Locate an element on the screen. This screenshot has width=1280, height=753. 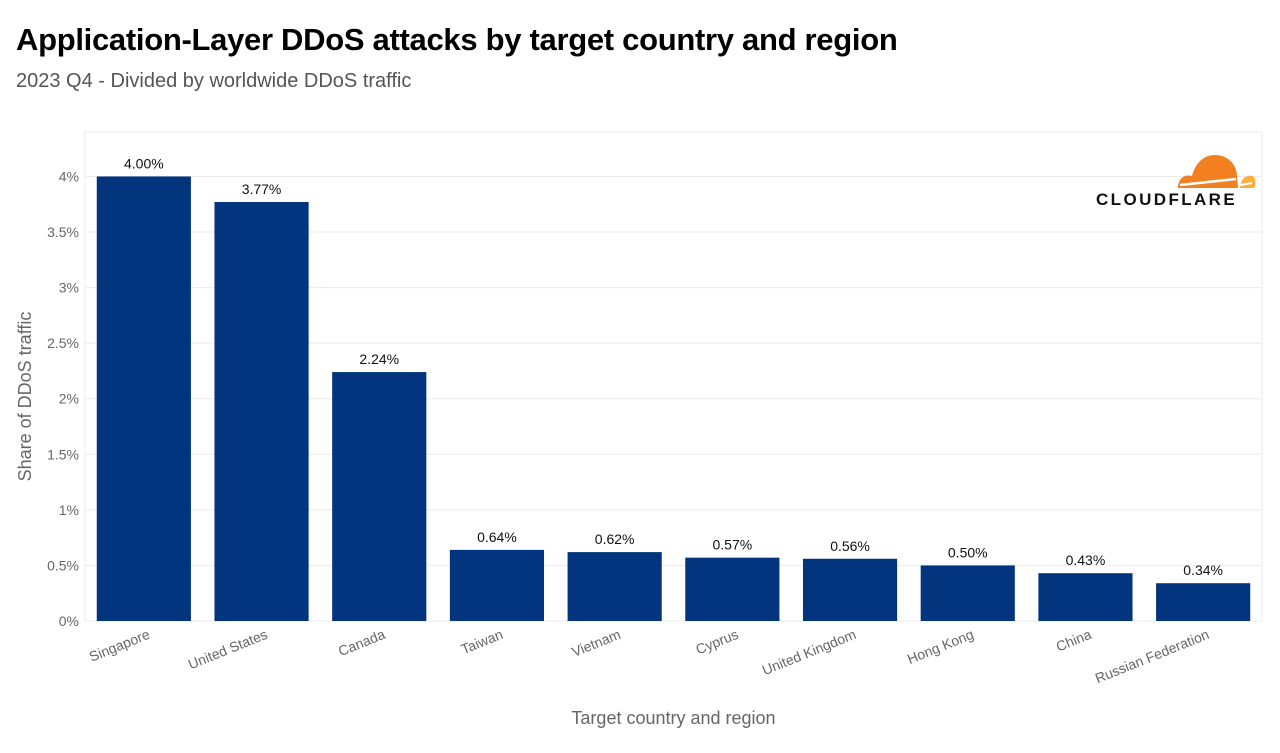
value-label: 0.64% is located at coordinates (497, 537).